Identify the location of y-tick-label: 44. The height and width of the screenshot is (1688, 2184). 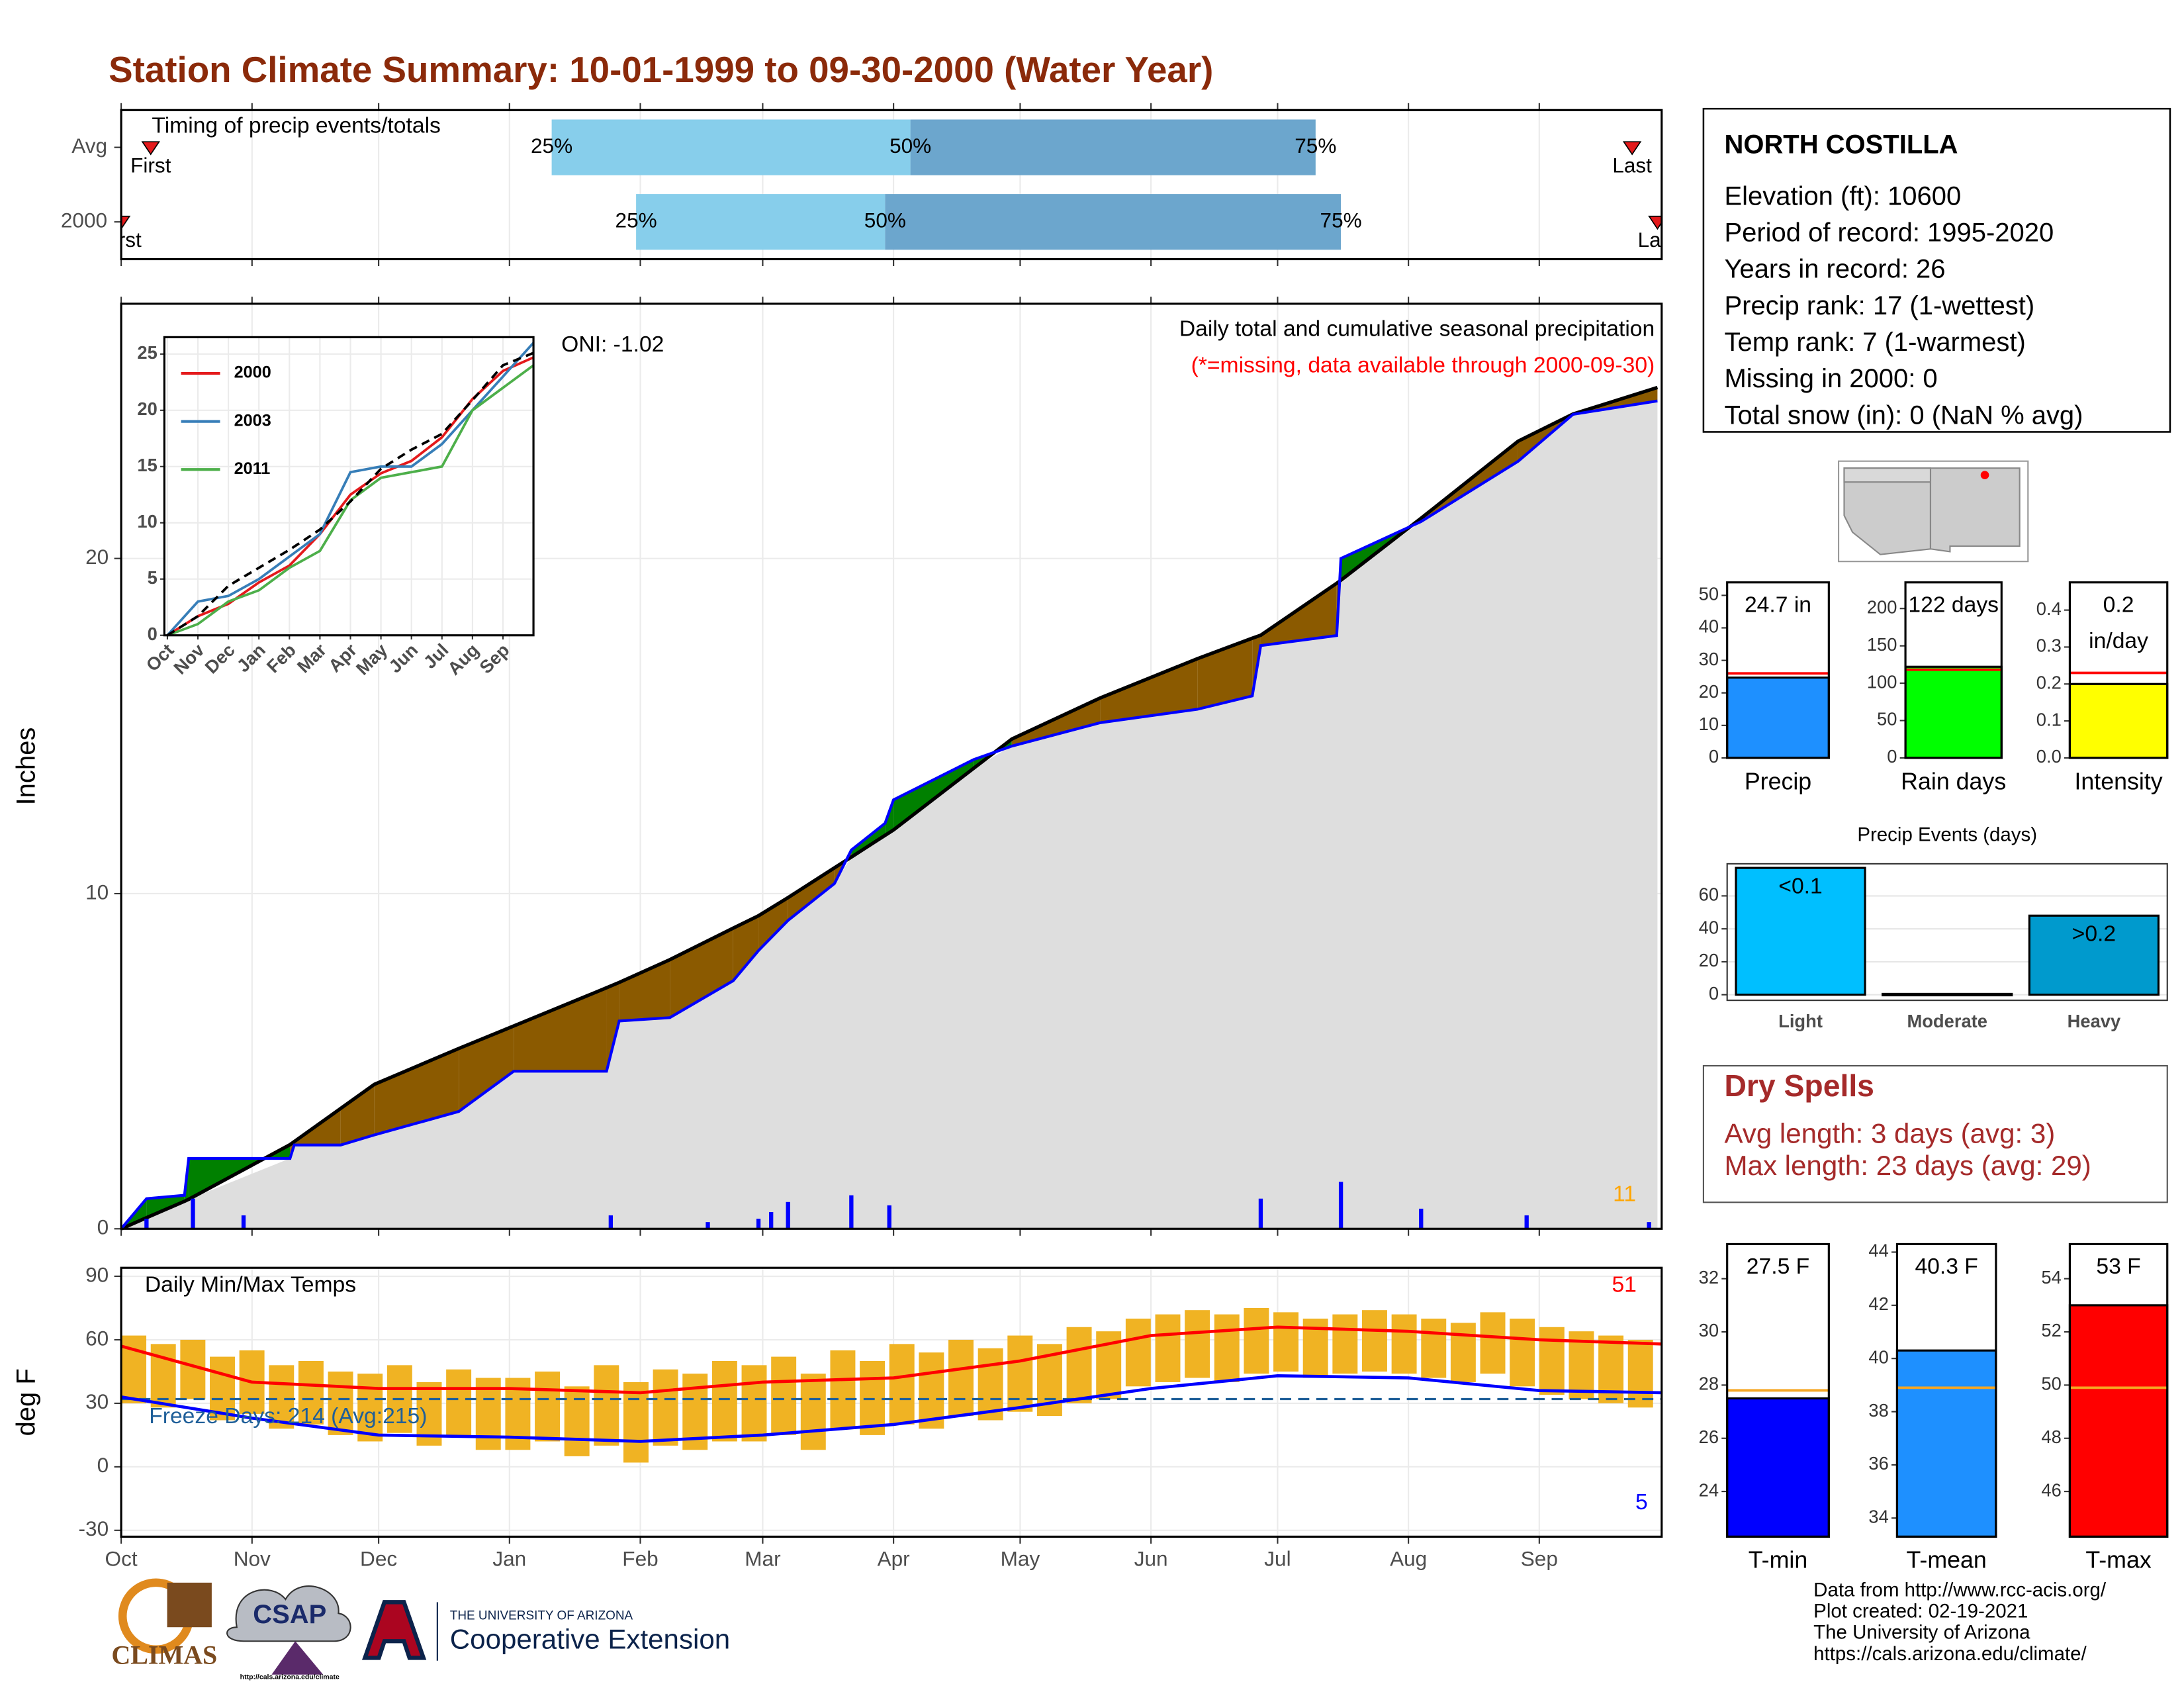
(1878, 1251).